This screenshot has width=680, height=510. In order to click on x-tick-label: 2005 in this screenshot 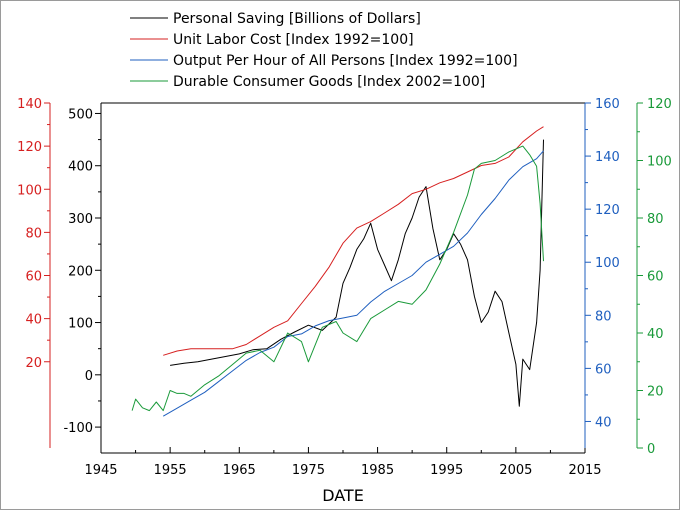, I will do `click(515, 470)`.